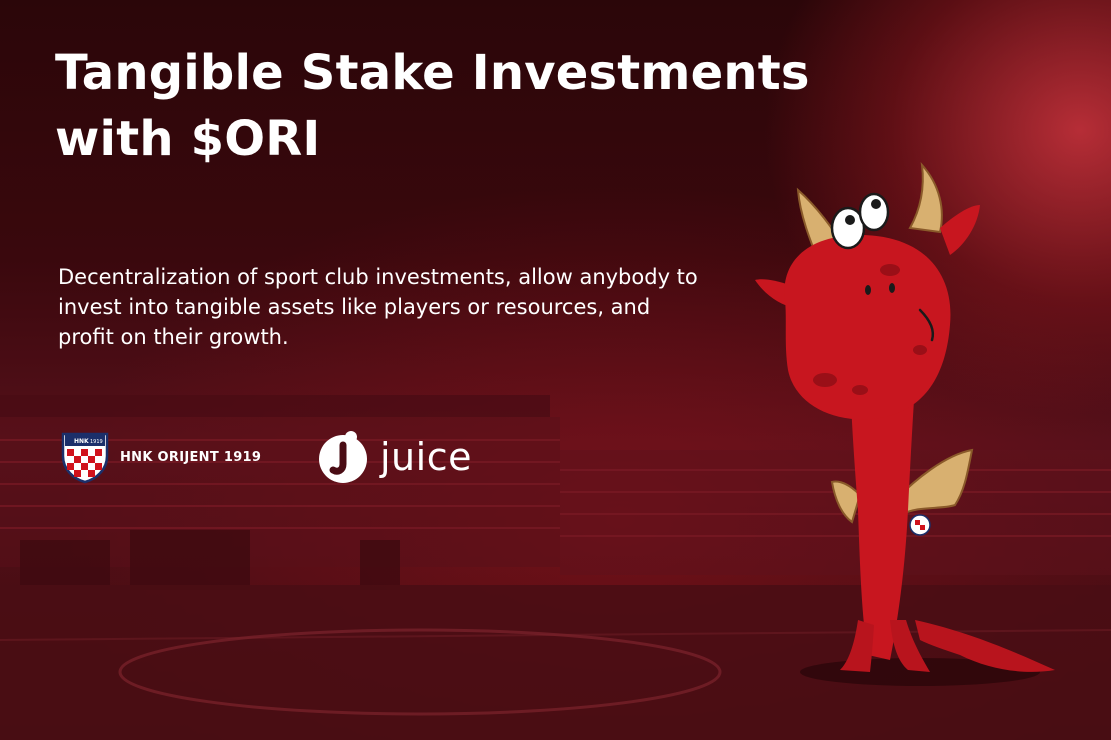 The height and width of the screenshot is (740, 1111). What do you see at coordinates (426, 457) in the screenshot?
I see `juice-name: juice` at bounding box center [426, 457].